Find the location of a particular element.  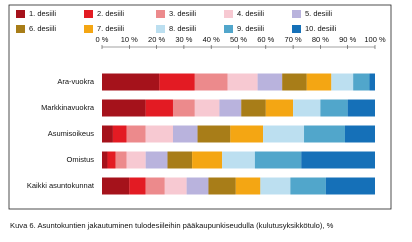

legend-label: 9. desiili is located at coordinates (250, 28).